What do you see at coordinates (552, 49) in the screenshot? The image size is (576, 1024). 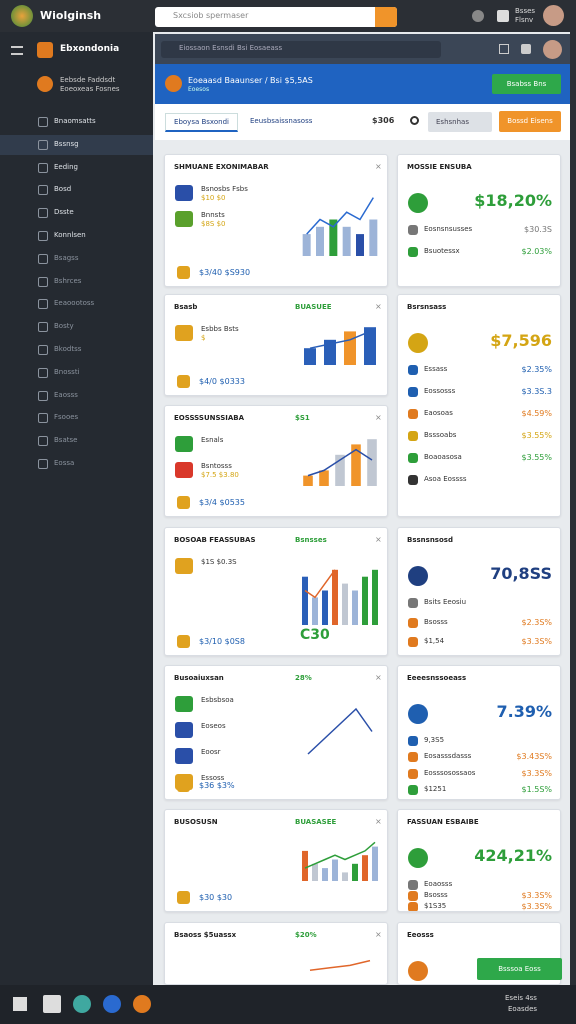 I see `header-avatar` at bounding box center [552, 49].